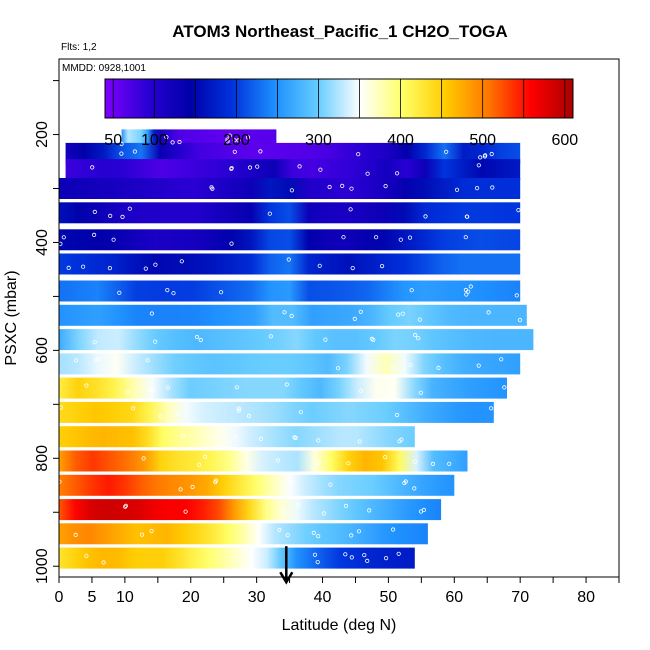 This screenshot has width=650, height=650. What do you see at coordinates (482, 140) in the screenshot?
I see `colorbar-tick-label: 500` at bounding box center [482, 140].